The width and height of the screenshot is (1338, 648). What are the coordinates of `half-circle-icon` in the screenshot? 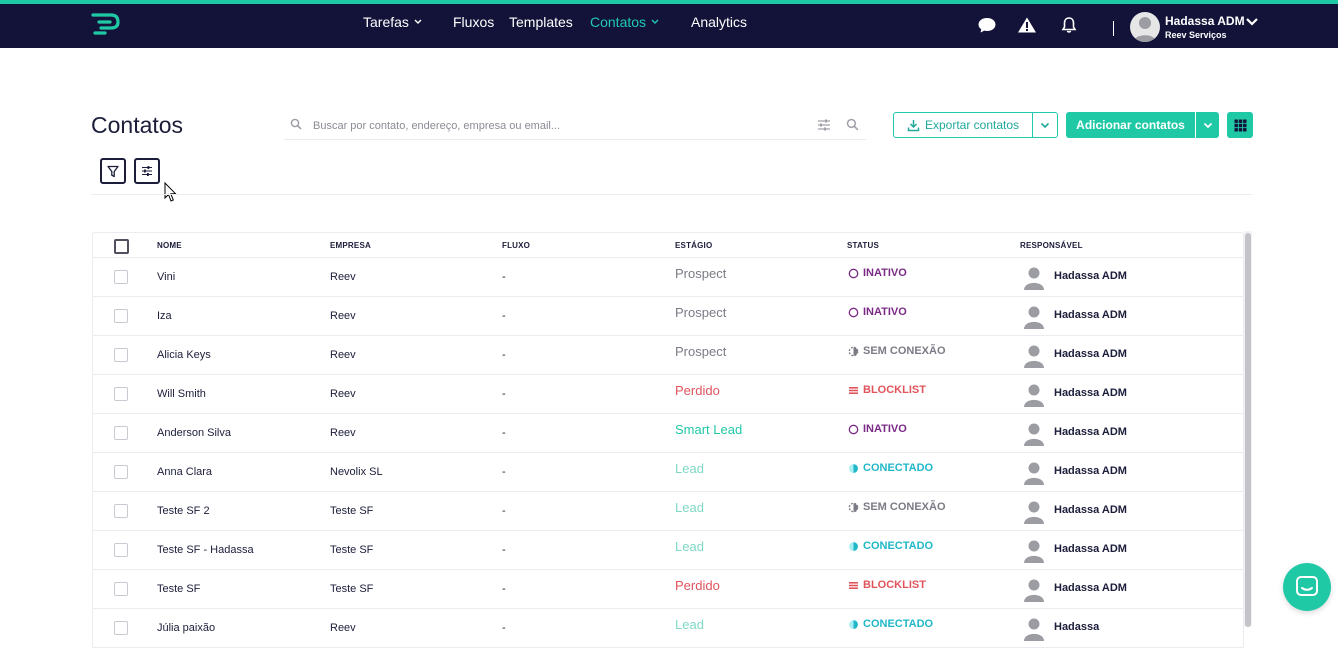 It's located at (853, 468).